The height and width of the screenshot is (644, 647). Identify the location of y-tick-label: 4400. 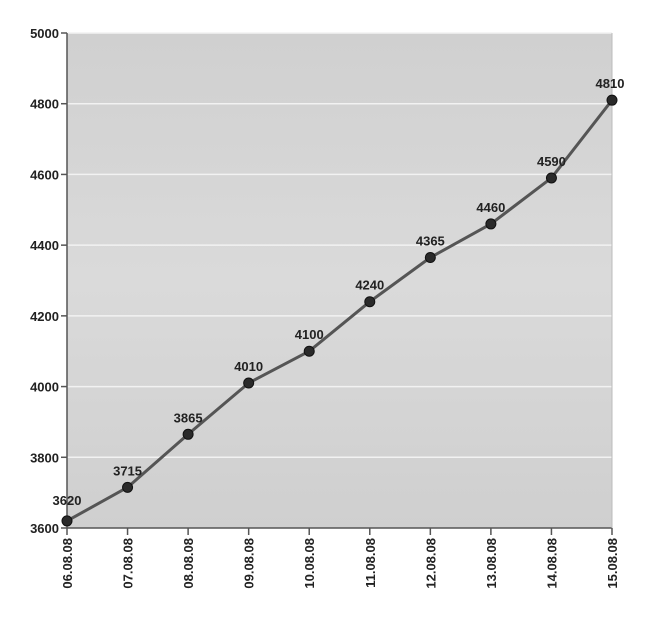
(44, 245).